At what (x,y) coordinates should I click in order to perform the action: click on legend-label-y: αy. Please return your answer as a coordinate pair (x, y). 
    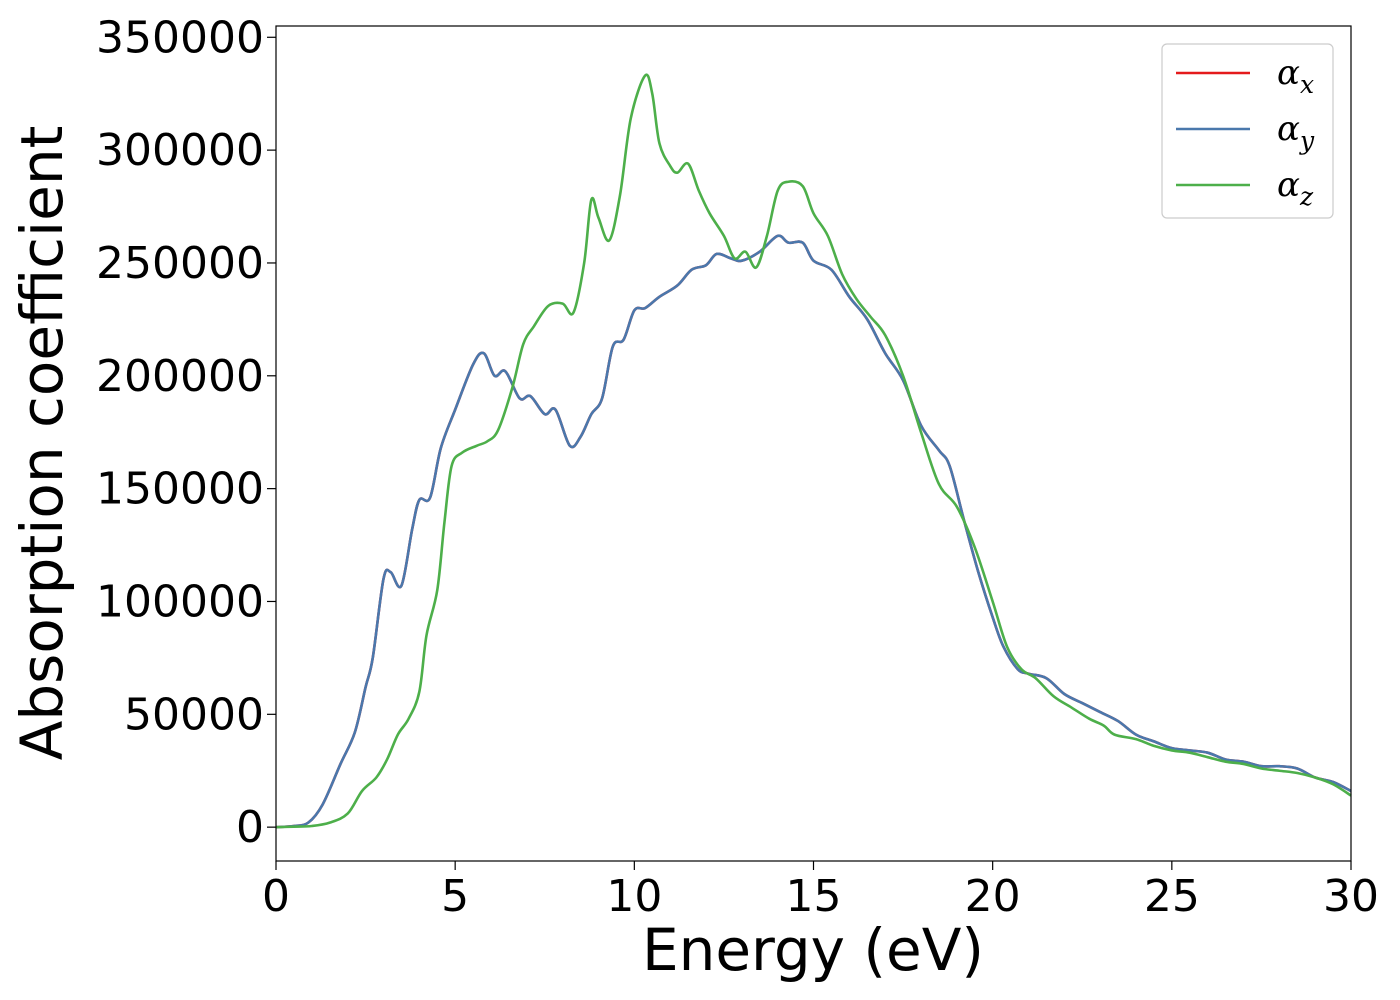
    Looking at the image, I should click on (1296, 132).